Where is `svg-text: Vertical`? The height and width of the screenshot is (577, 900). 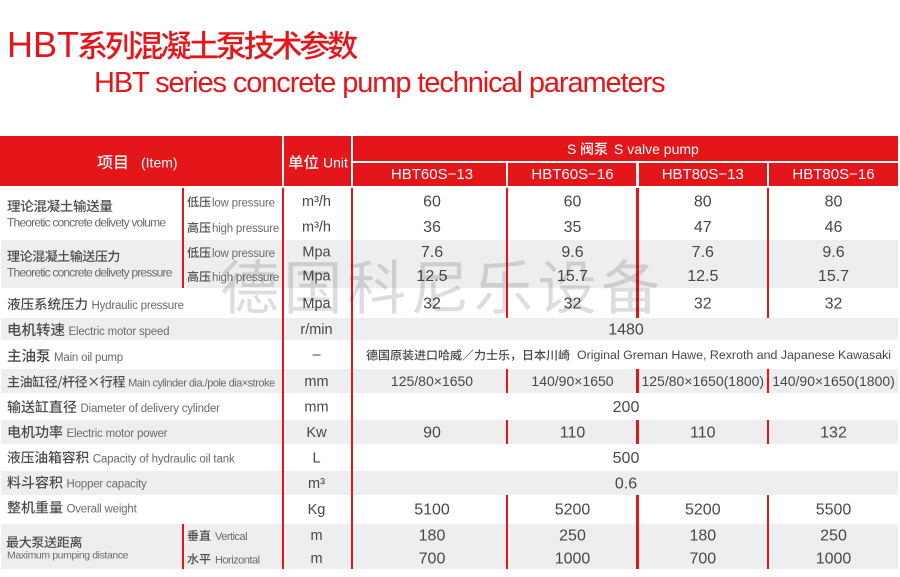
svg-text: Vertical is located at coordinates (231, 537).